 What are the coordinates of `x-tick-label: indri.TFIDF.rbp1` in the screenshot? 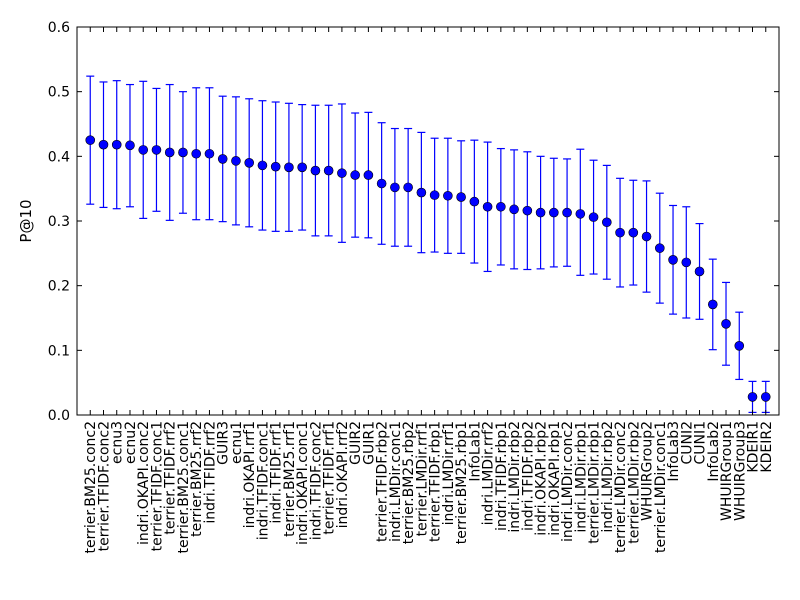 It's located at (502, 476).